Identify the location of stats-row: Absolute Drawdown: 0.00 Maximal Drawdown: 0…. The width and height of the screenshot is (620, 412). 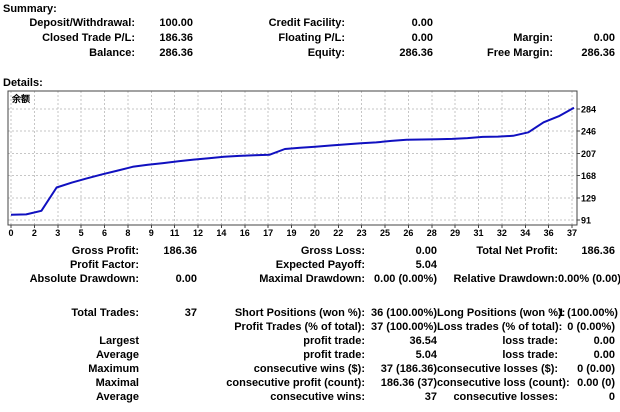
(310, 279).